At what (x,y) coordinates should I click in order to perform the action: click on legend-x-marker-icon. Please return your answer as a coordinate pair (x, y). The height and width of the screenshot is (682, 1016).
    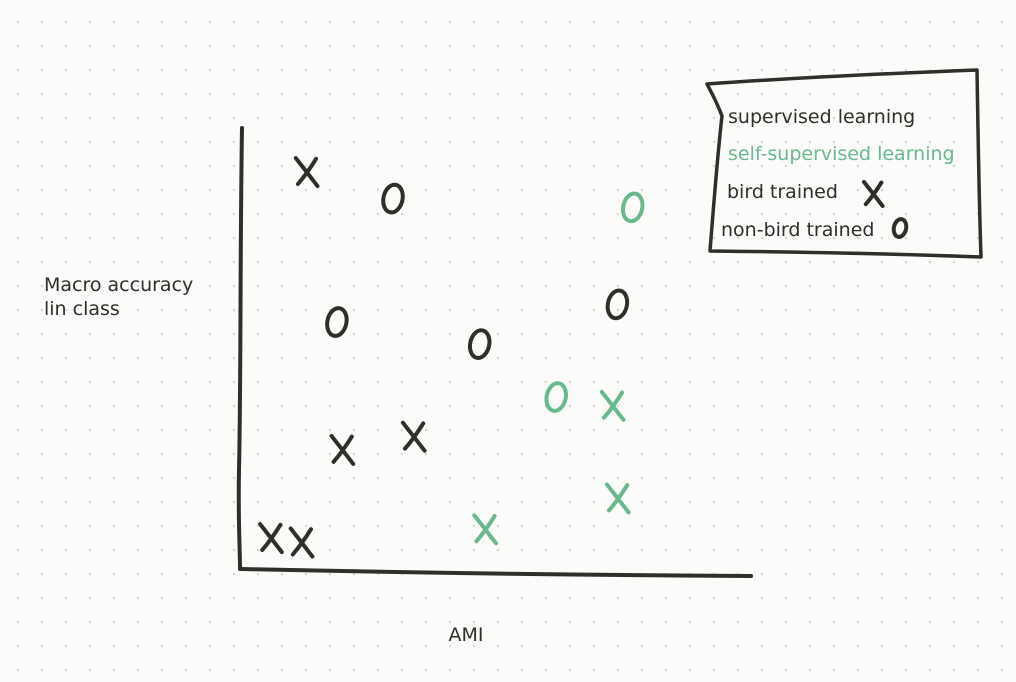
    Looking at the image, I should click on (873, 194).